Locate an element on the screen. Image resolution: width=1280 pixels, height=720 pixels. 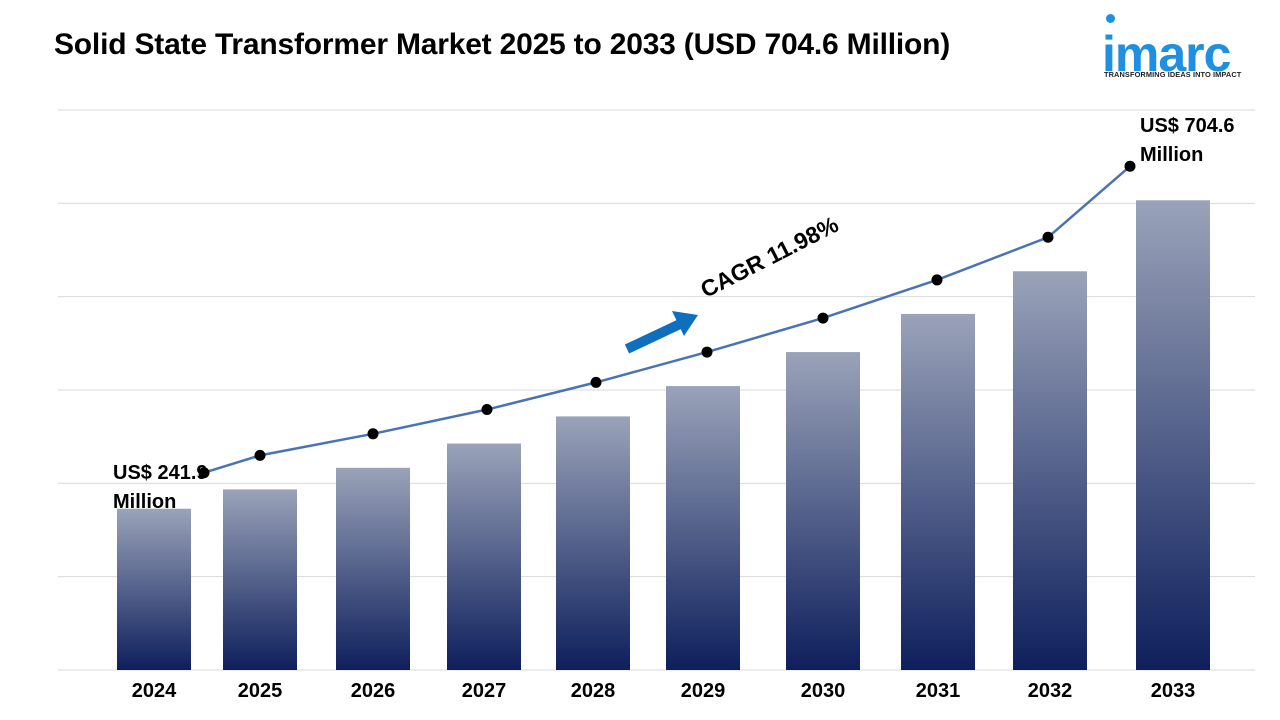
x-tick-label: 2026 is located at coordinates (373, 691).